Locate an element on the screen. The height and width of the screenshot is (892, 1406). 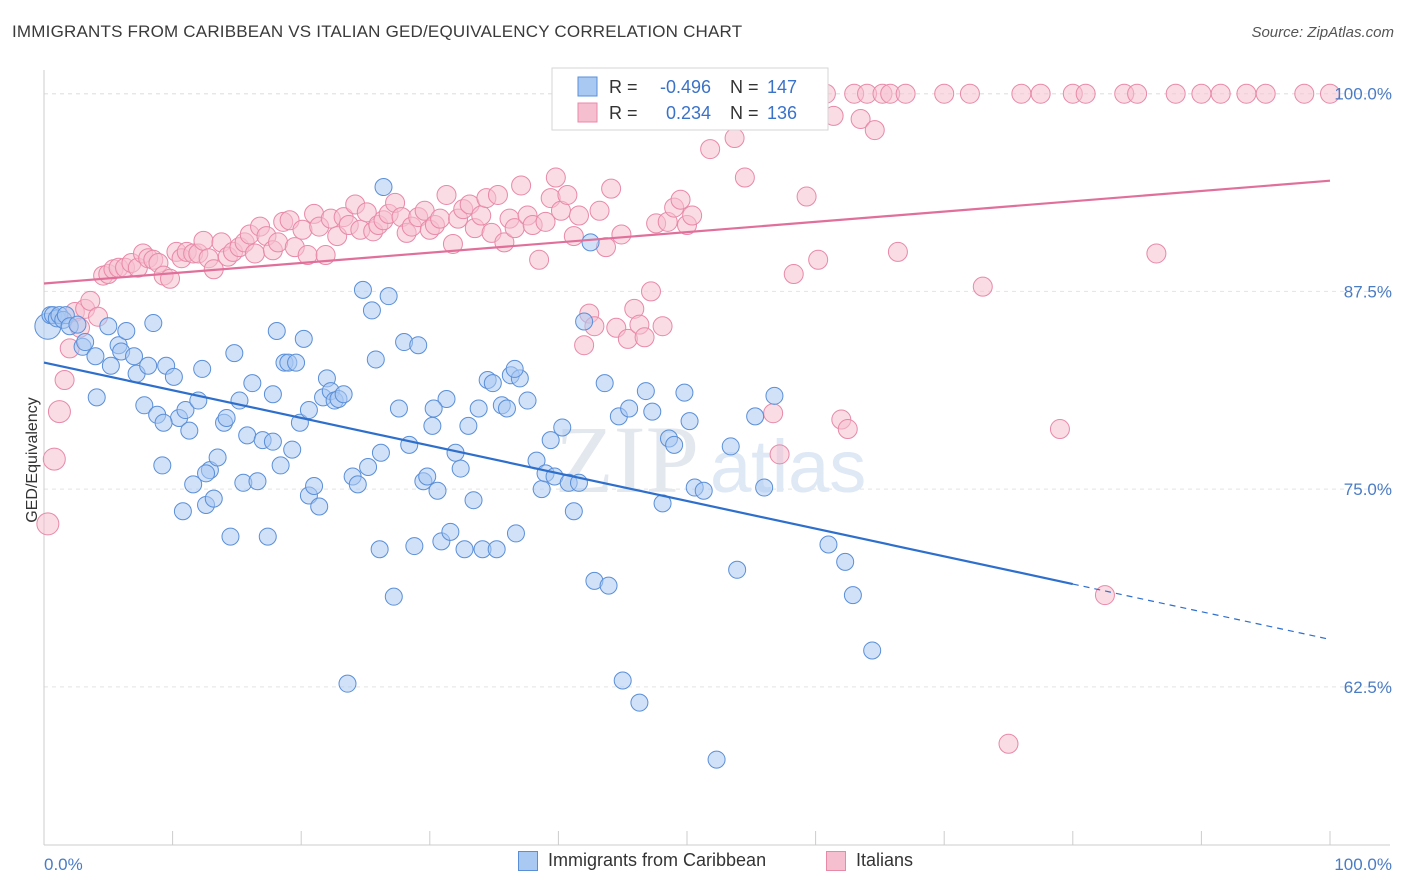
y-tick-label: 100.0% is located at coordinates (1363, 94).